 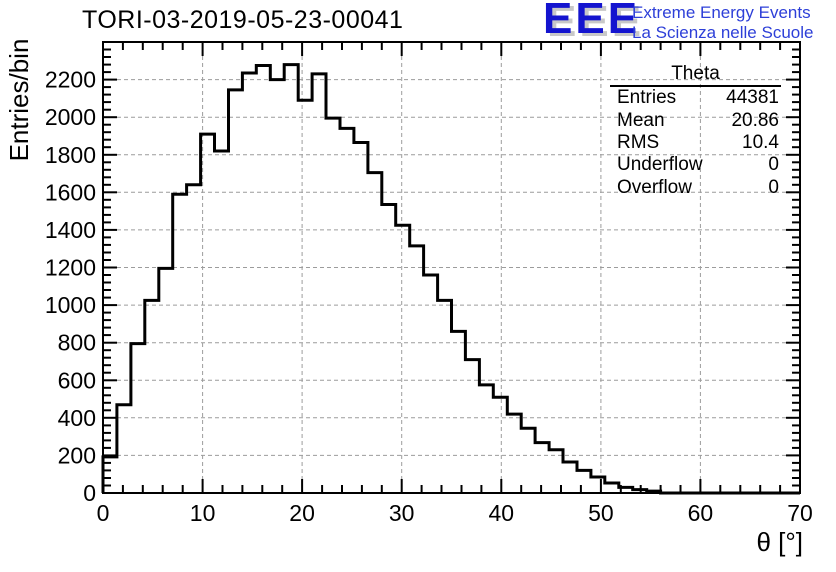 I want to click on x-tick-label: 20, so click(x=302, y=513).